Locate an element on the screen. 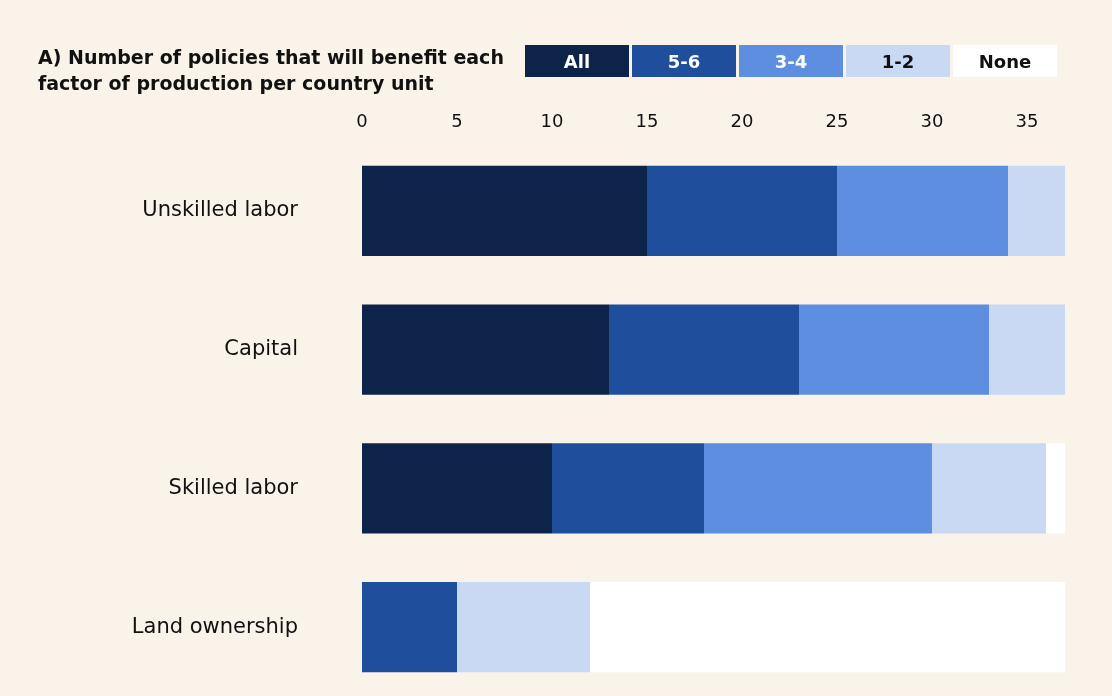  y-tick-label: Capital is located at coordinates (261, 348).